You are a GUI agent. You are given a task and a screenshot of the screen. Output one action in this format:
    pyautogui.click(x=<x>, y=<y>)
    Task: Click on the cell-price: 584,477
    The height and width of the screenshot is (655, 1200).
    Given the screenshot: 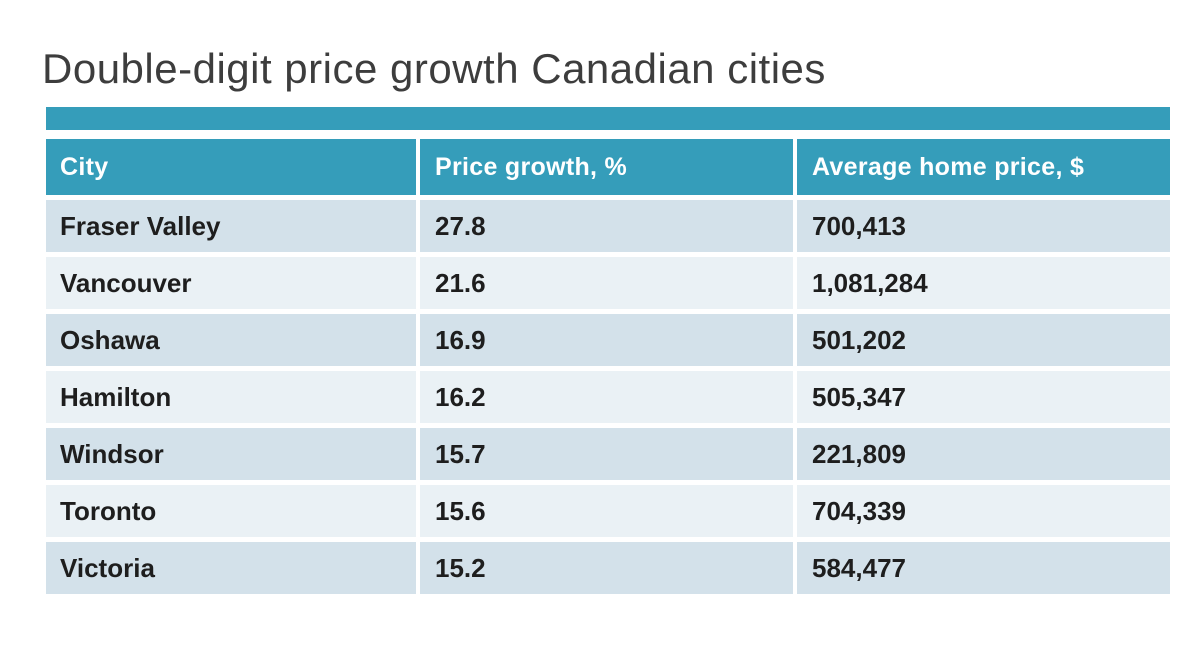 What is the action you would take?
    pyautogui.click(x=983, y=568)
    